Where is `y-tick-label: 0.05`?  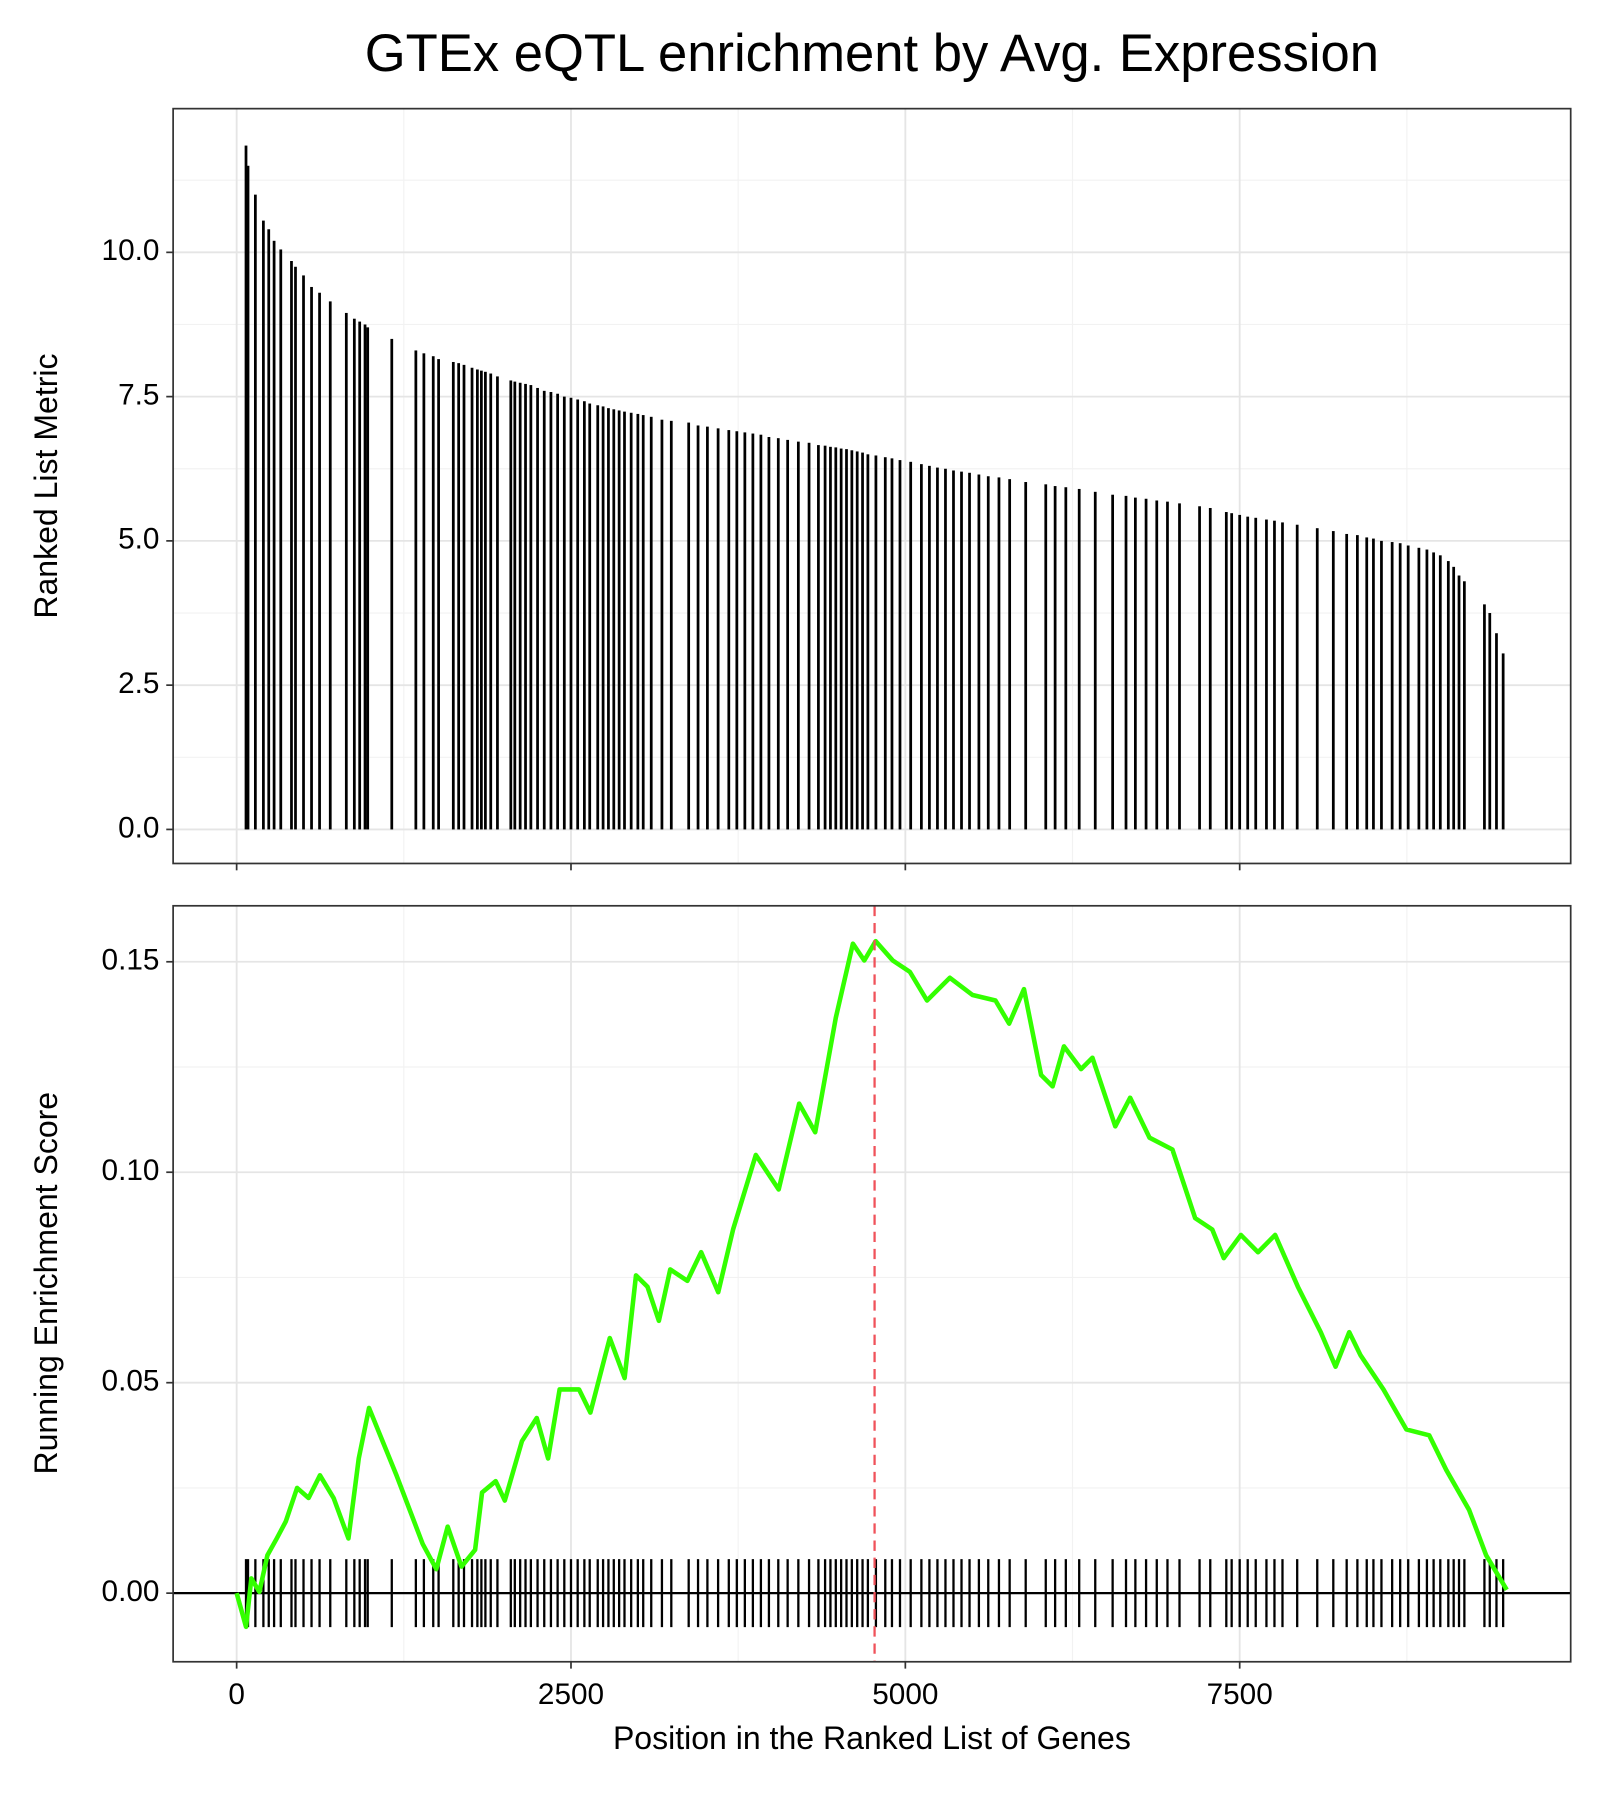 y-tick-label: 0.05 is located at coordinates (131, 1381).